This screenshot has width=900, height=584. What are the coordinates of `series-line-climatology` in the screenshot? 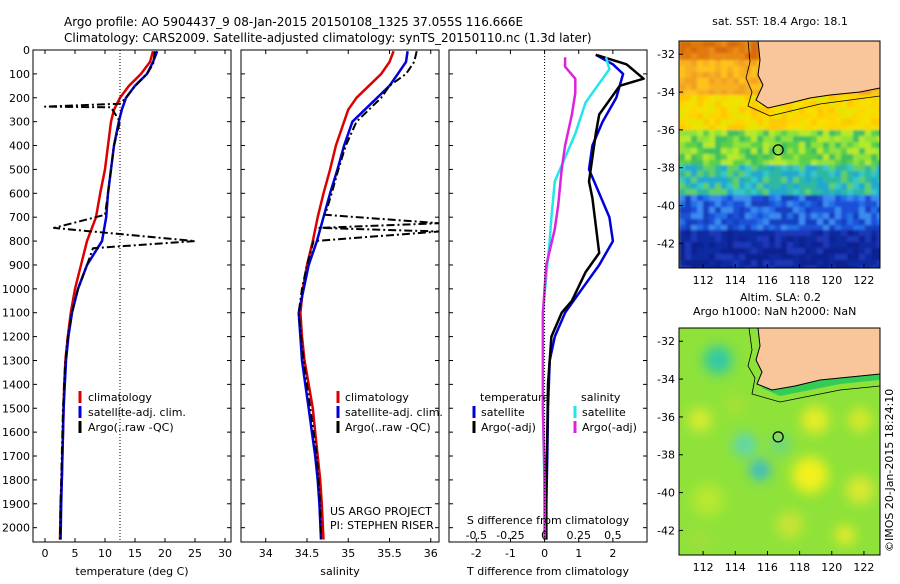 It's located at (347, 295).